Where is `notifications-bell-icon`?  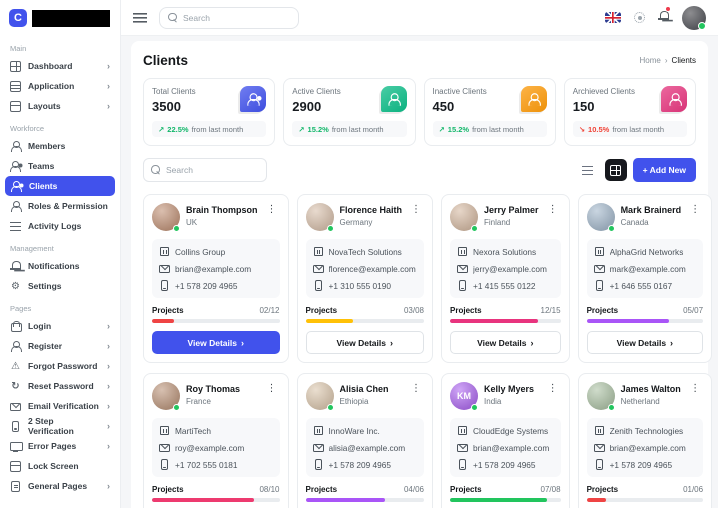 notifications-bell-icon is located at coordinates (664, 16).